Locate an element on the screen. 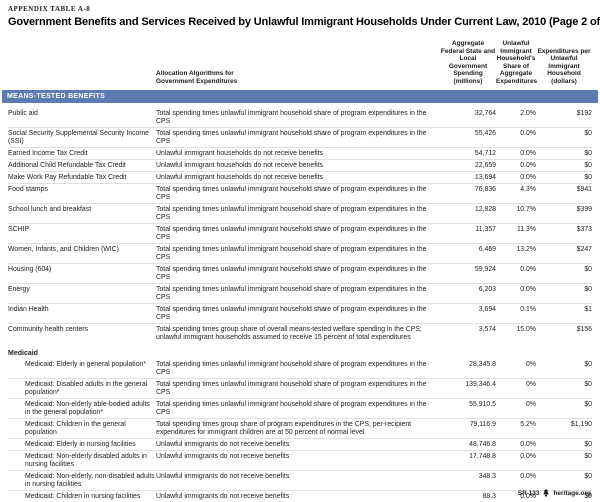  per-household-cell: $1 is located at coordinates (564, 314).